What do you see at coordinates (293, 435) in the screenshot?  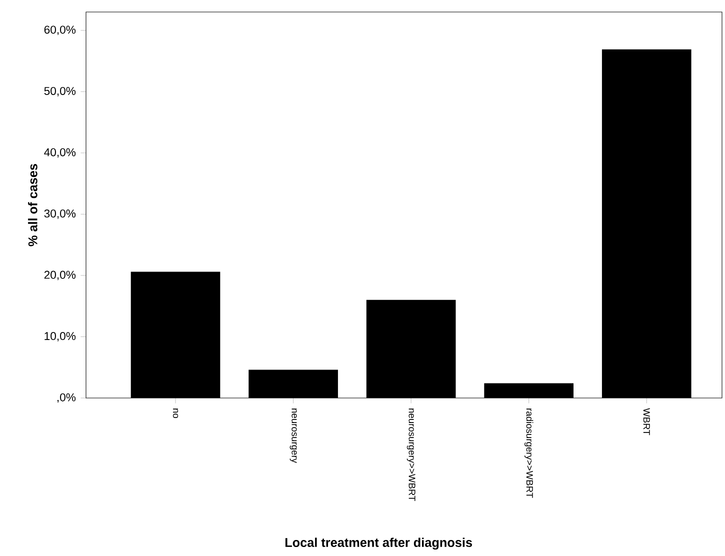 I see `x-tick-label: neurosurgery` at bounding box center [293, 435].